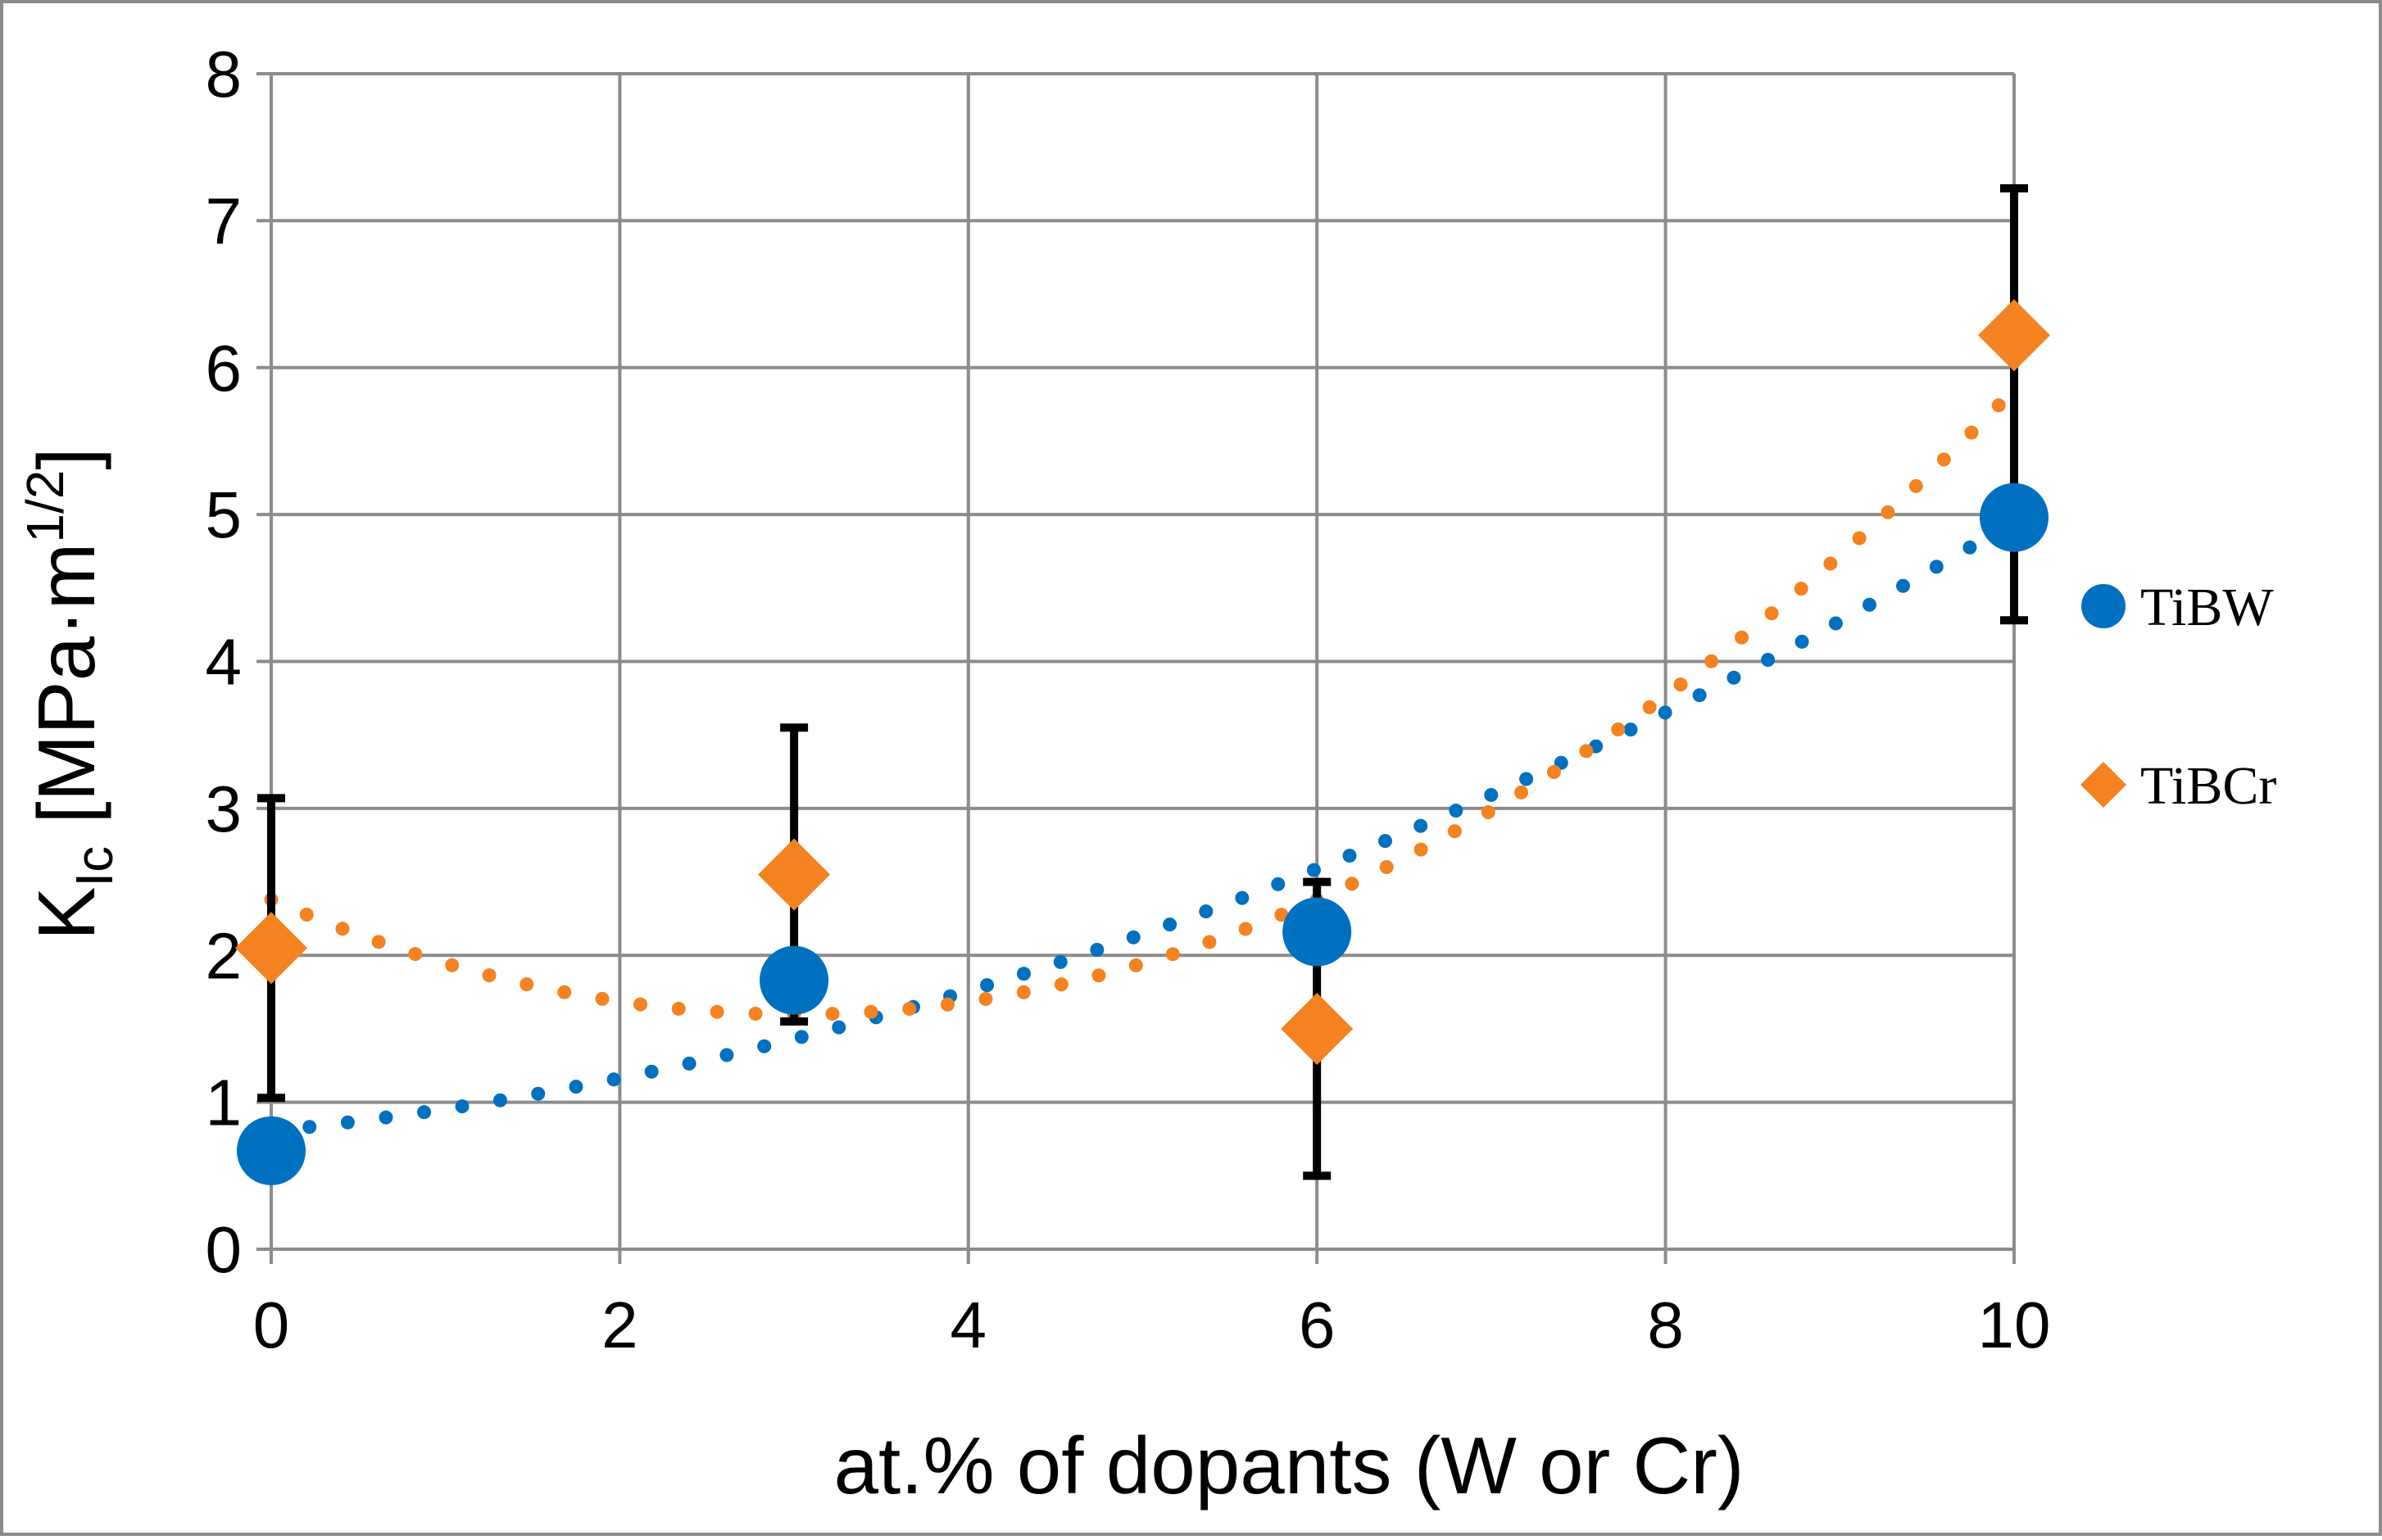 The image size is (2382, 1540). What do you see at coordinates (2208, 786) in the screenshot?
I see `legend-label-tibcr: TiBCr` at bounding box center [2208, 786].